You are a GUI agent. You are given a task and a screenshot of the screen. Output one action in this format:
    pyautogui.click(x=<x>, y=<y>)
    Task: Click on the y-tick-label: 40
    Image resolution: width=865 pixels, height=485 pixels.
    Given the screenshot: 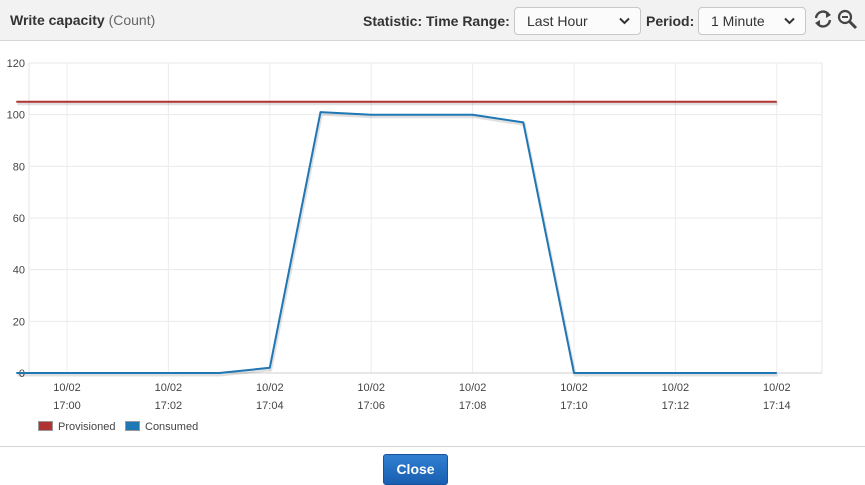 What is the action you would take?
    pyautogui.click(x=19, y=271)
    